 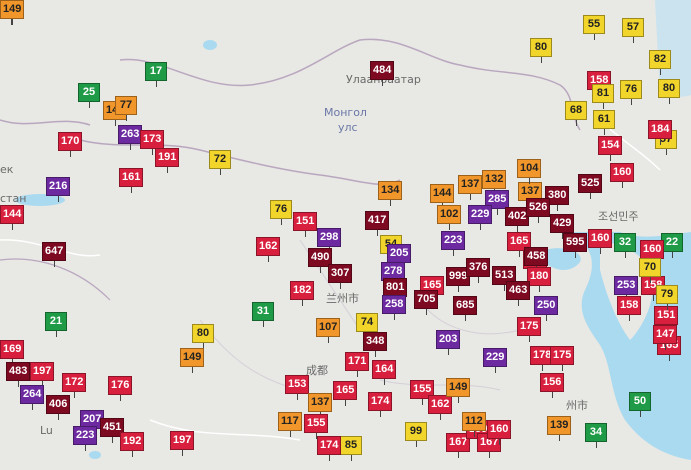 I want to click on aqi-station-marker: 216, so click(x=58, y=189).